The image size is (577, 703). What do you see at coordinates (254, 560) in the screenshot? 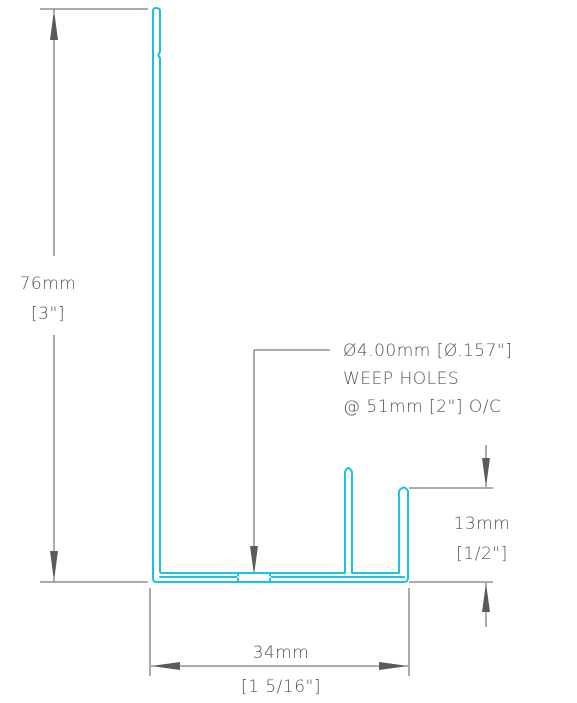
I see `leader-arrow` at bounding box center [254, 560].